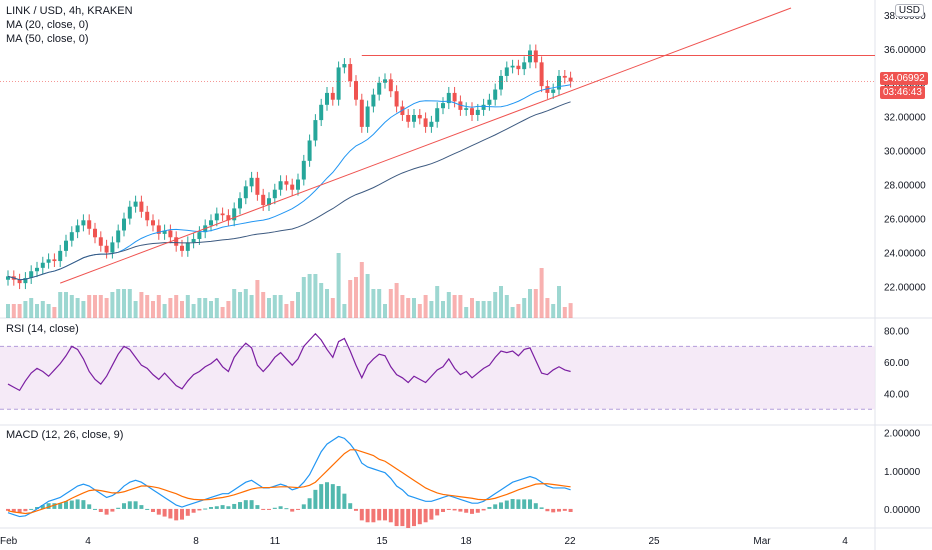  Describe the element at coordinates (289, 362) in the screenshot. I see `rsi-line` at that location.